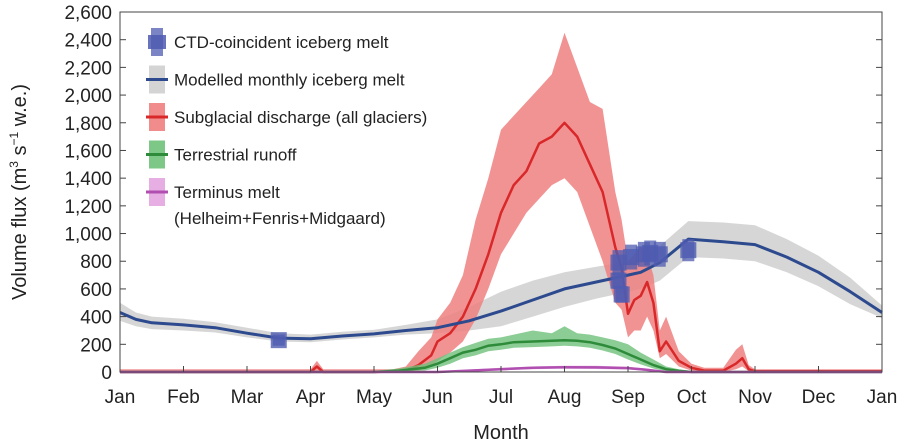  What do you see at coordinates (96, 262) in the screenshot?
I see `y-tick-label: 800` at bounding box center [96, 262].